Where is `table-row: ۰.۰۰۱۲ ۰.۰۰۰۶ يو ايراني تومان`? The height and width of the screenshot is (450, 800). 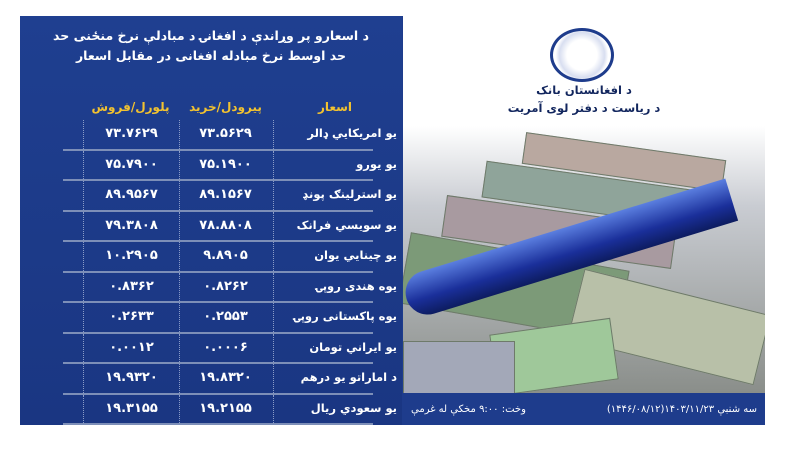
table-row: ۰.۰۰۱۲ ۰.۰۰۰۶ يو ايراني تومان is located at coordinates (230, 348).